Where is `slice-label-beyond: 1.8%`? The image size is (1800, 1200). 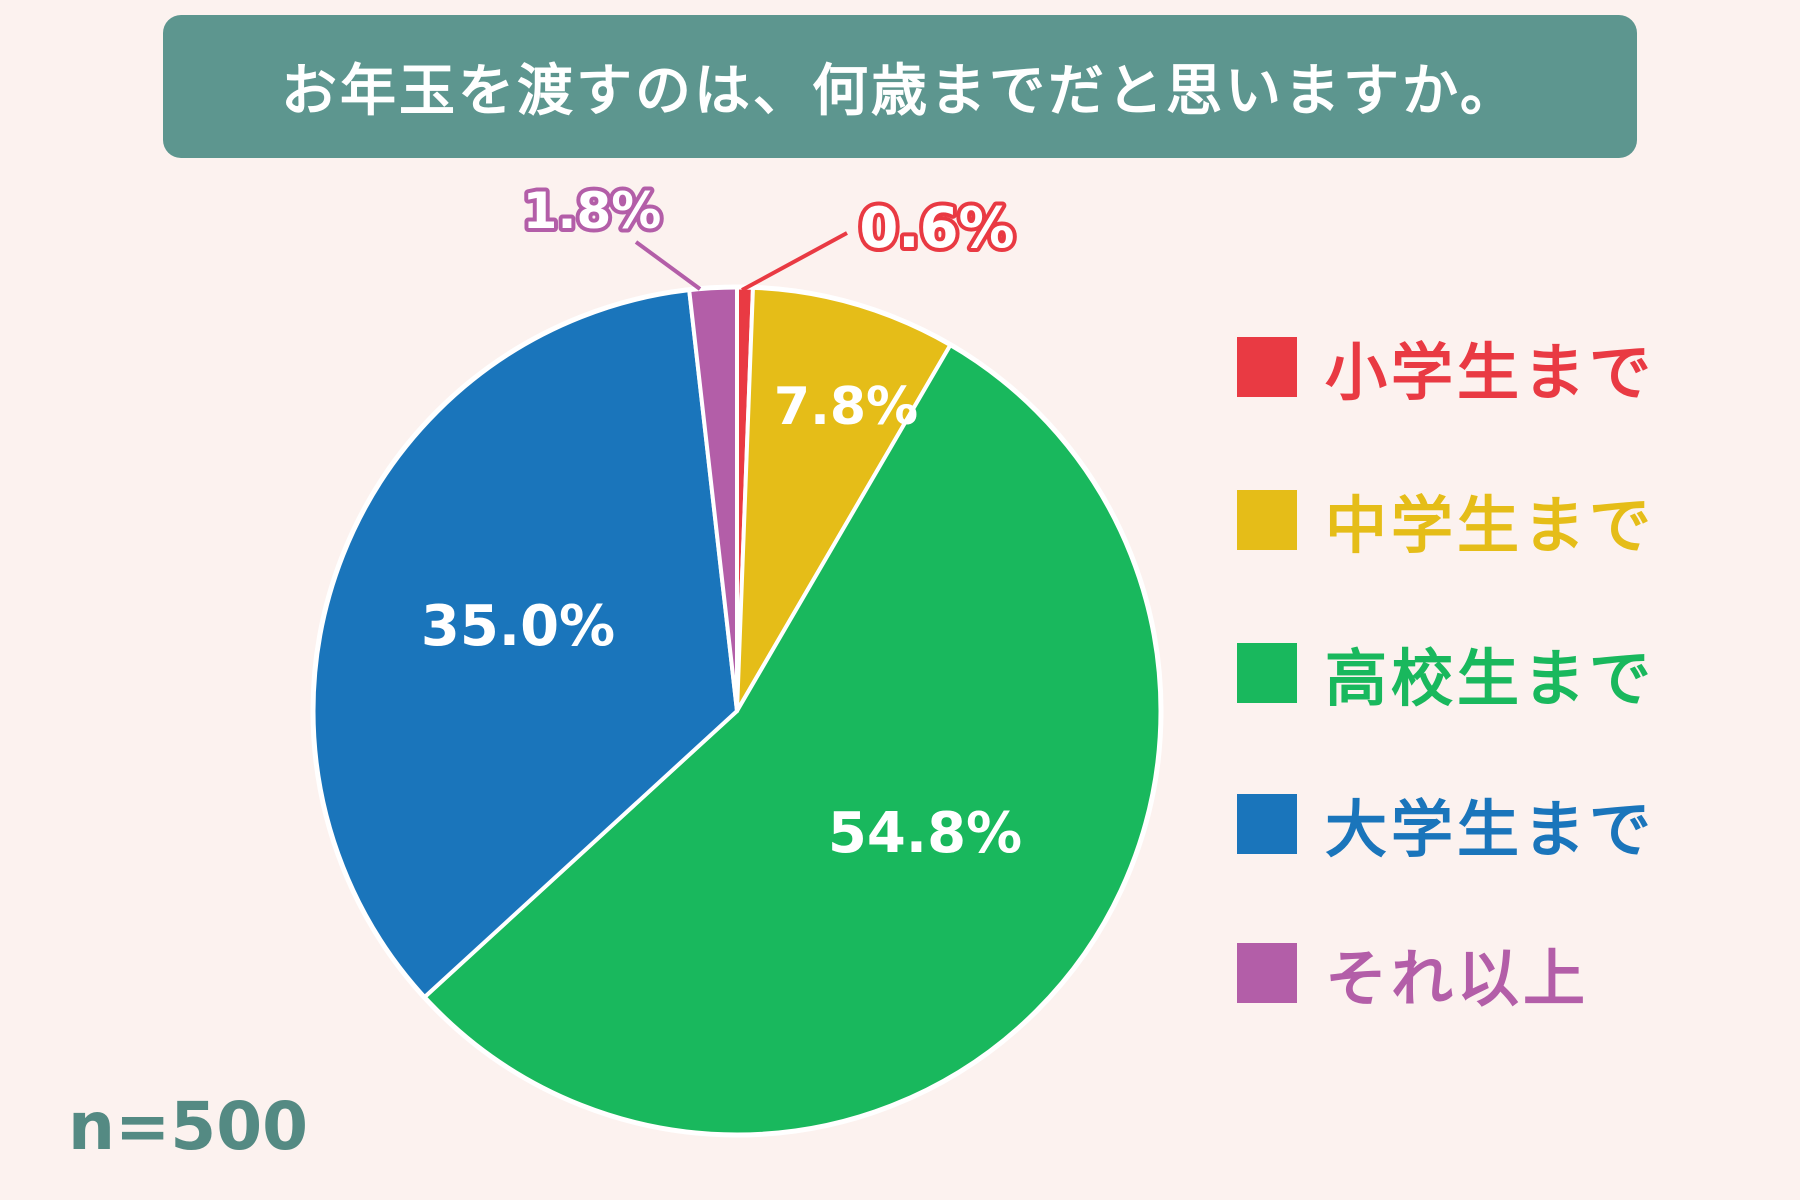
slice-label-beyond: 1.8% is located at coordinates (592, 211).